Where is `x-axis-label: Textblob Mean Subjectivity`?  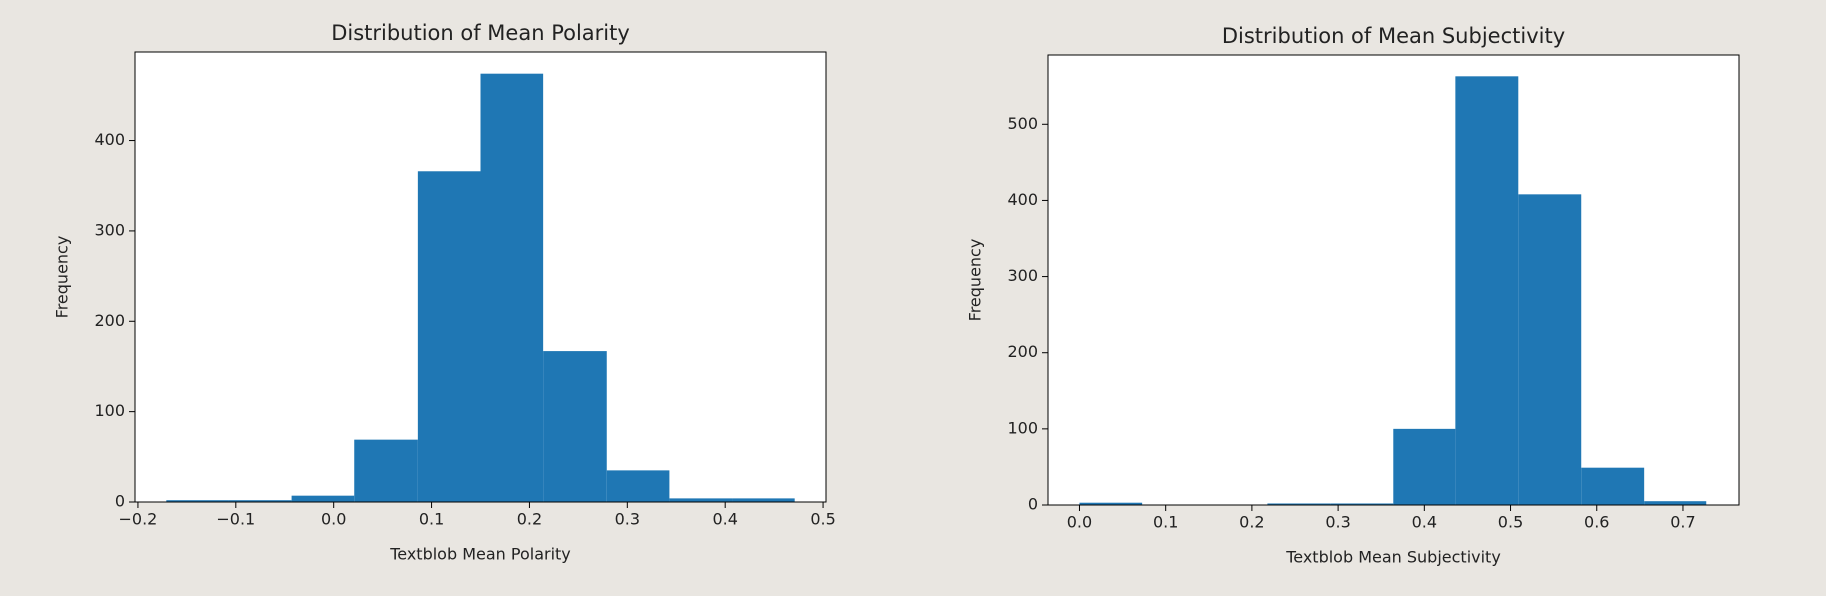 x-axis-label: Textblob Mean Subjectivity is located at coordinates (1393, 557).